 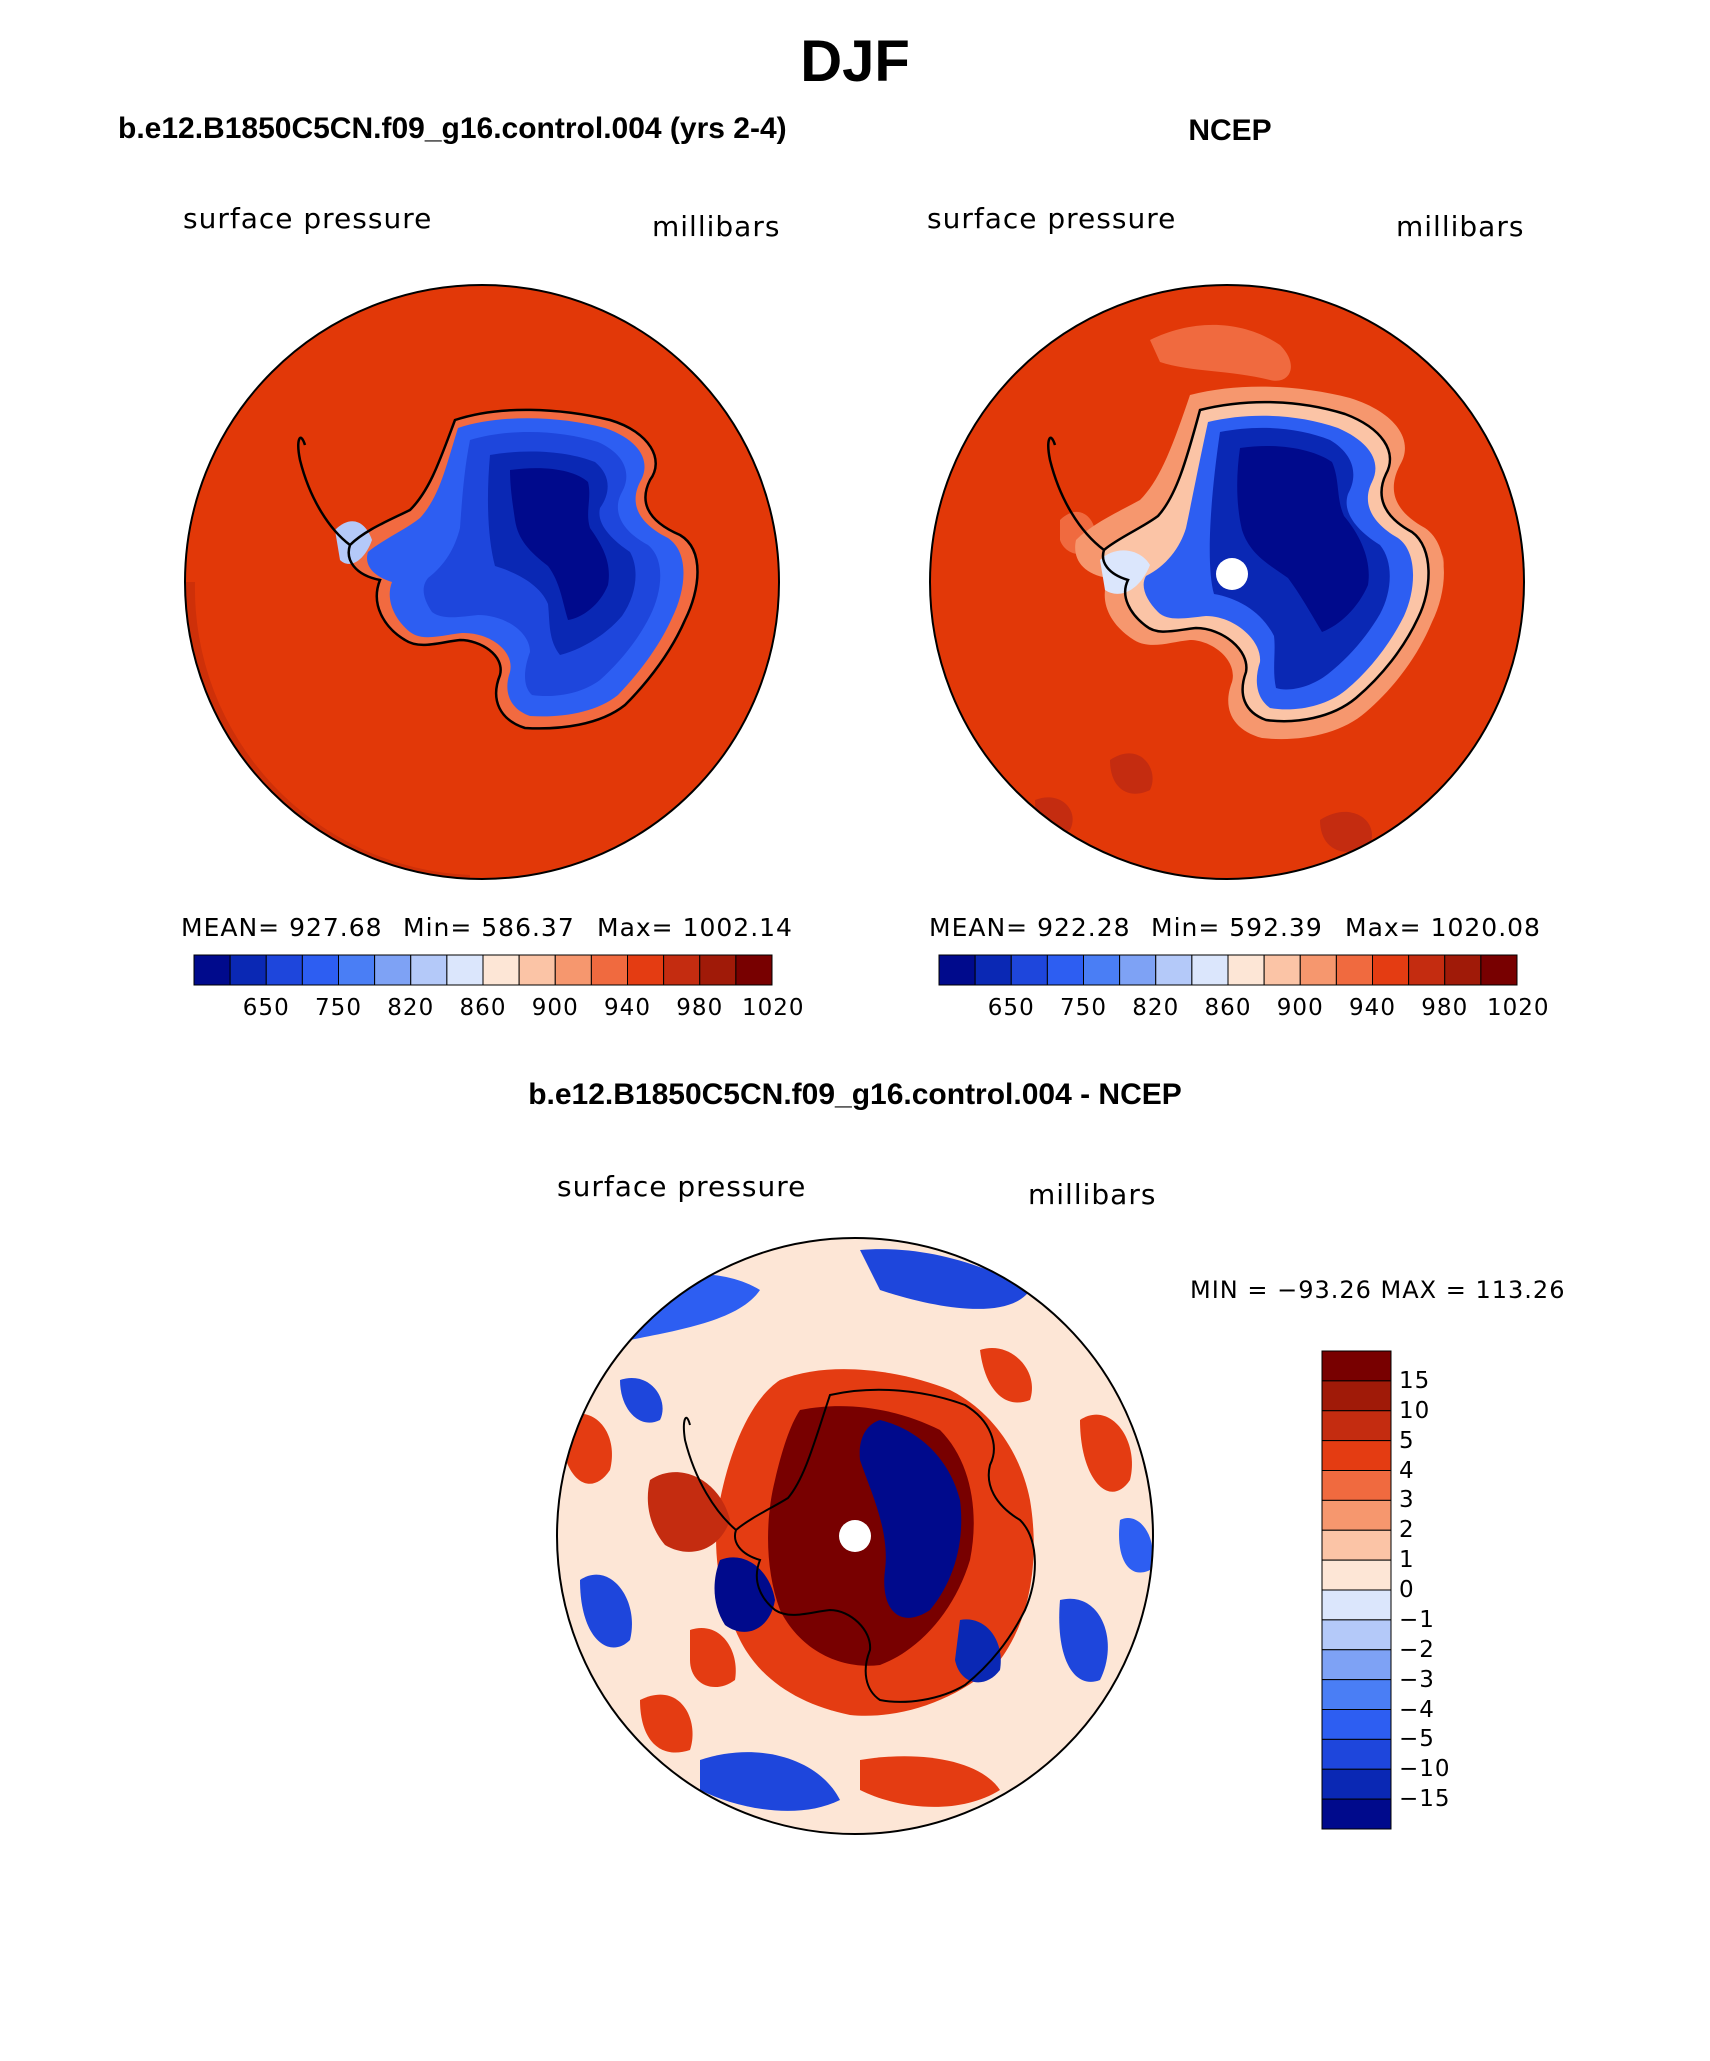 I want to click on diff-colorbar-tick: 3, so click(x=1407, y=1500).